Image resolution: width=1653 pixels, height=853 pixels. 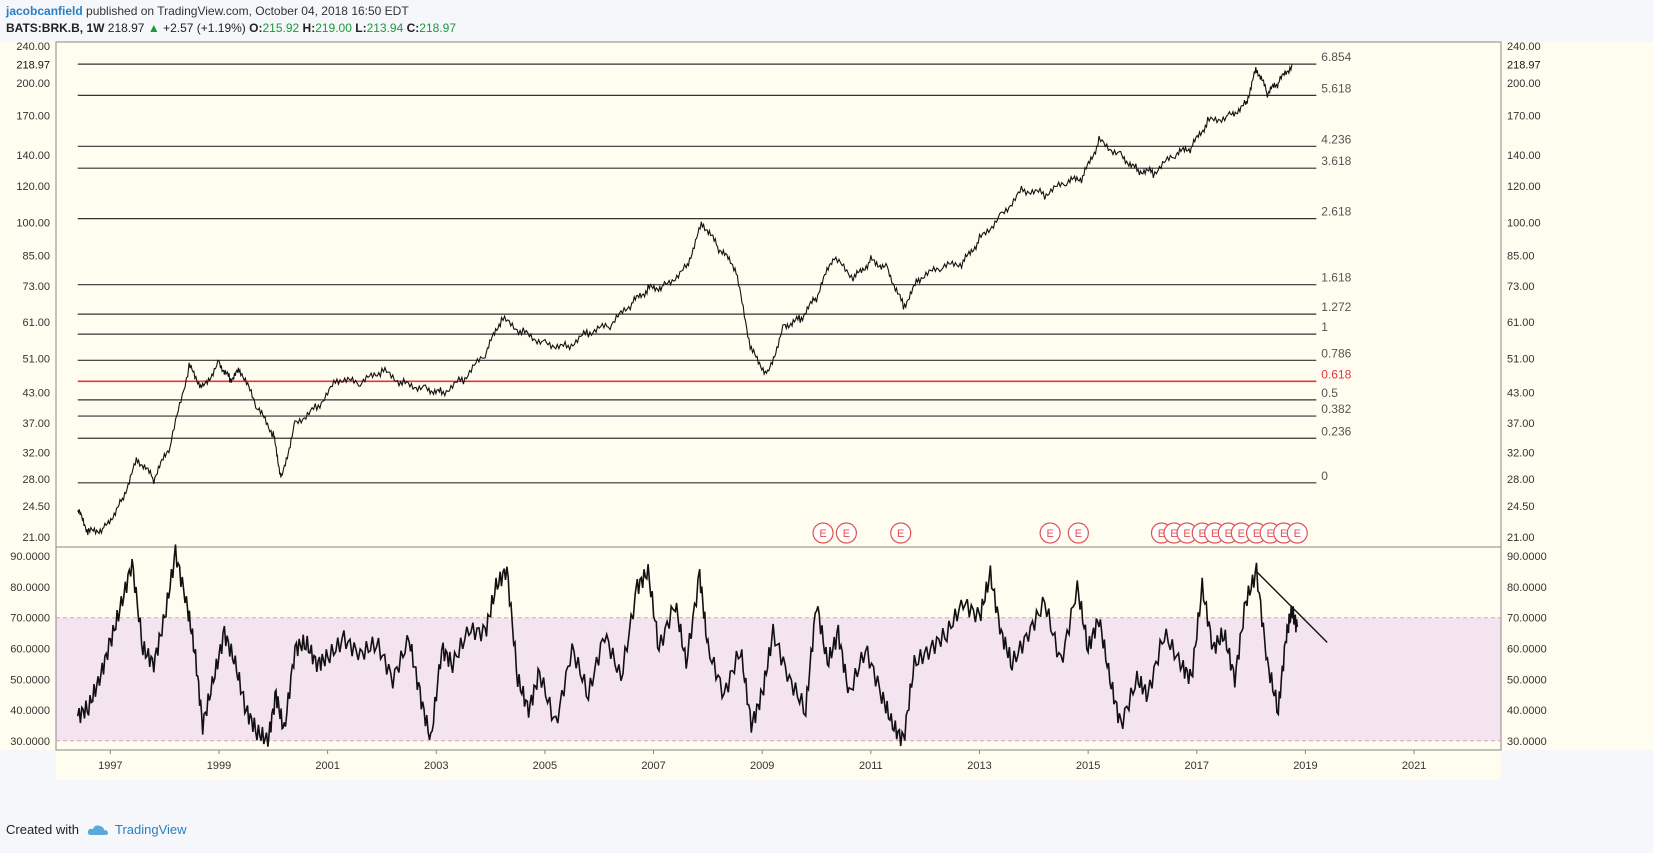 I want to click on open-label: O:, so click(x=256, y=28).